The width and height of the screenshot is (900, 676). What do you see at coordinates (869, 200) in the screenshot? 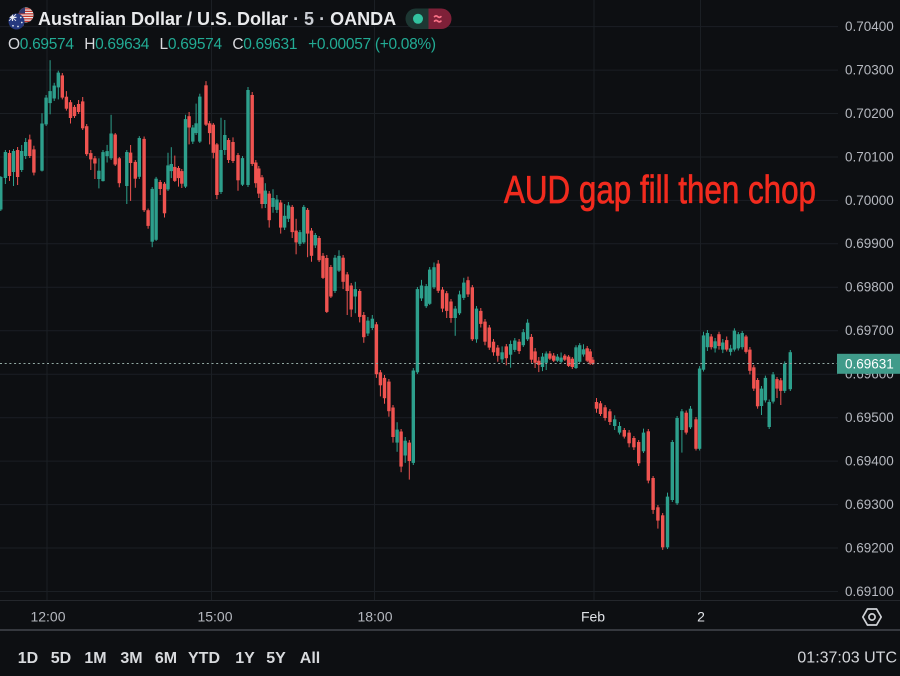
I see `svg-text: 0.70000` at bounding box center [869, 200].